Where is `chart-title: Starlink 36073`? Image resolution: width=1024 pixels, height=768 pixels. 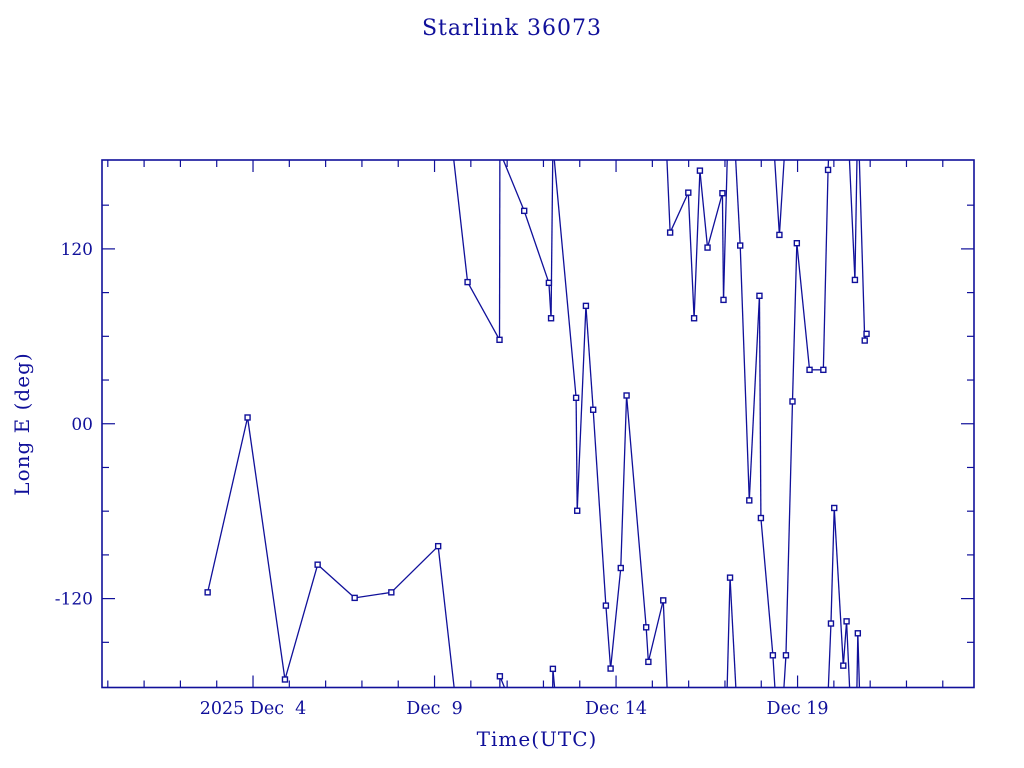
chart-title: Starlink 36073 is located at coordinates (512, 28).